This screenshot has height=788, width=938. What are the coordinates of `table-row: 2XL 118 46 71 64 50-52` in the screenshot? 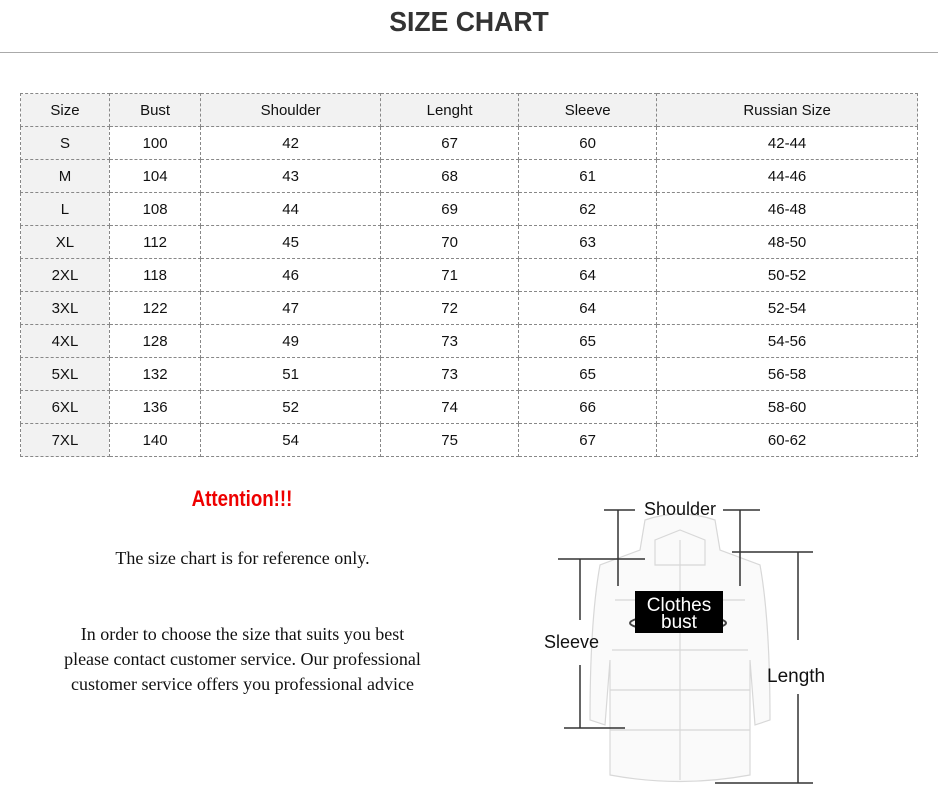 It's located at (469, 275).